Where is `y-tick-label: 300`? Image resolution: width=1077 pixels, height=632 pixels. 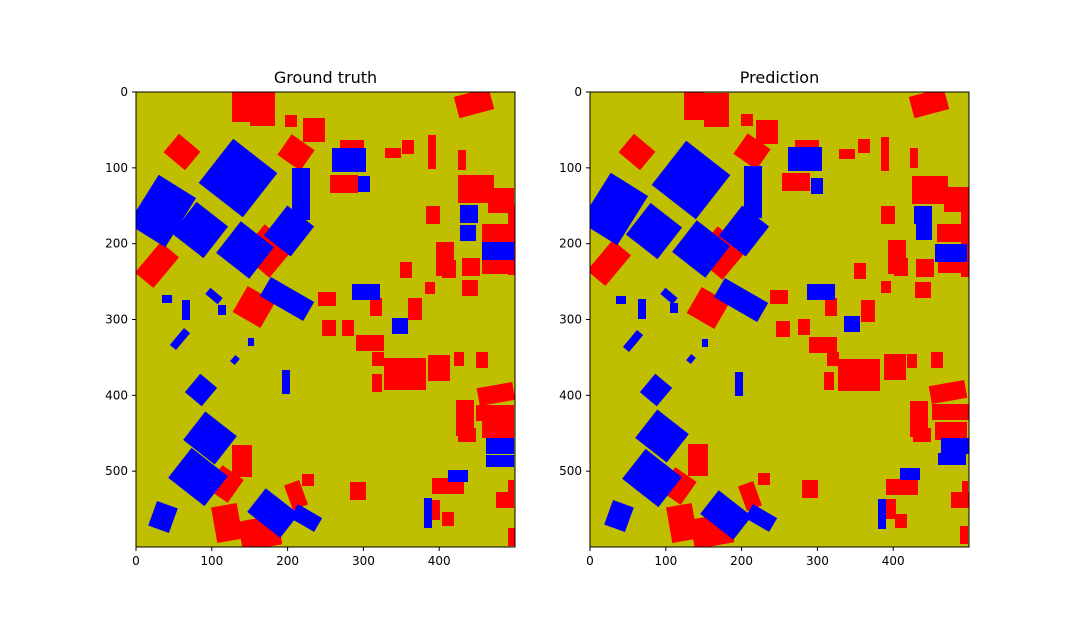
y-tick-label: 300 is located at coordinates (570, 320).